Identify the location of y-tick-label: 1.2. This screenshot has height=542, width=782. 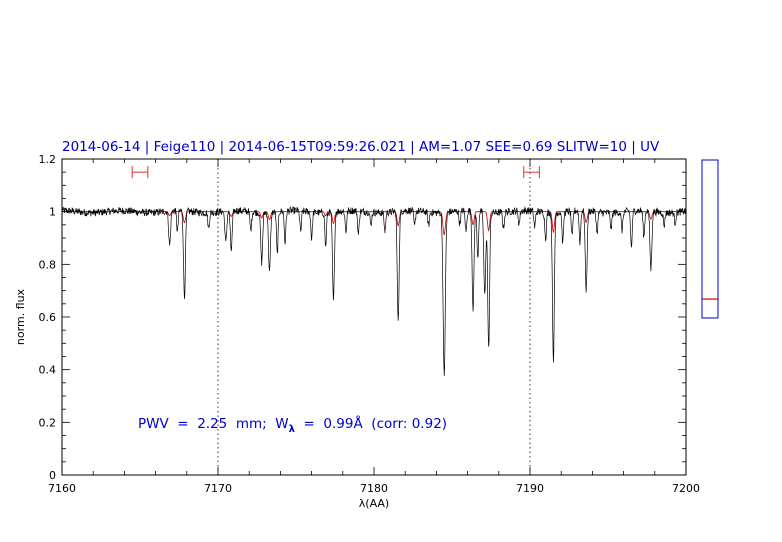
(48, 159).